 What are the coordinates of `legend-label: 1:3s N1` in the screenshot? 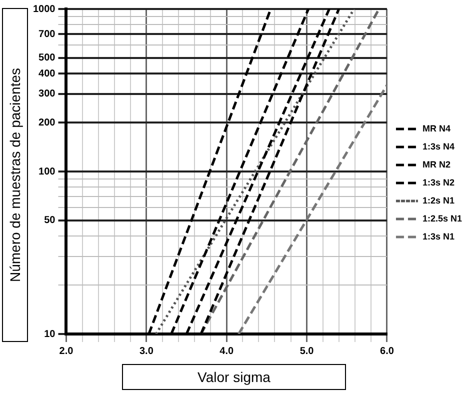 It's located at (438, 236).